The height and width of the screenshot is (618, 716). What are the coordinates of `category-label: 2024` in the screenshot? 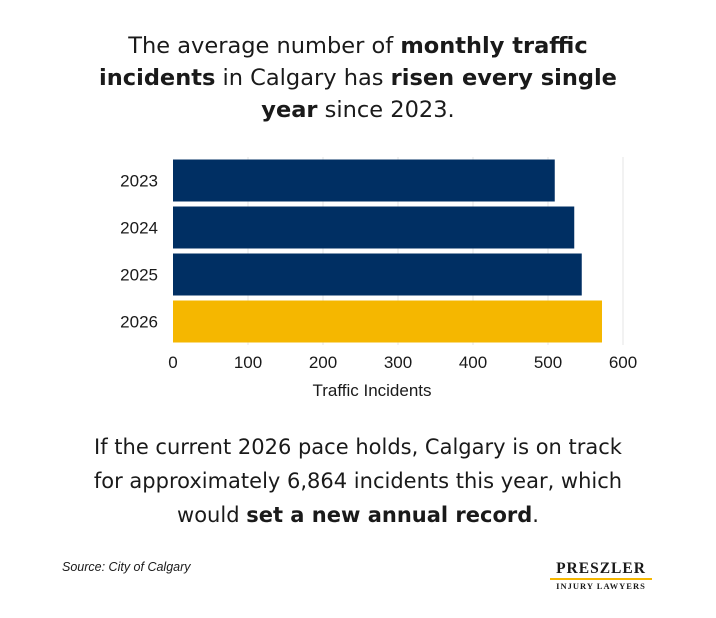 It's located at (139, 228).